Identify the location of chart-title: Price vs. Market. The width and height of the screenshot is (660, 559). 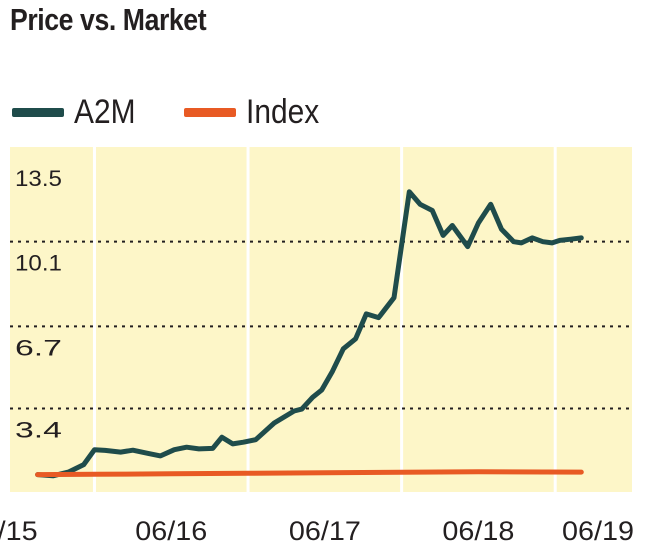
(108, 19).